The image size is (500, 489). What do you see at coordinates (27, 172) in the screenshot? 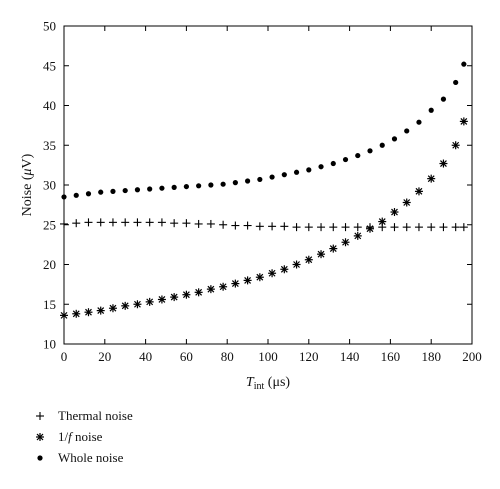
I see `y-axis-label-unit: μ` at bounding box center [27, 172].